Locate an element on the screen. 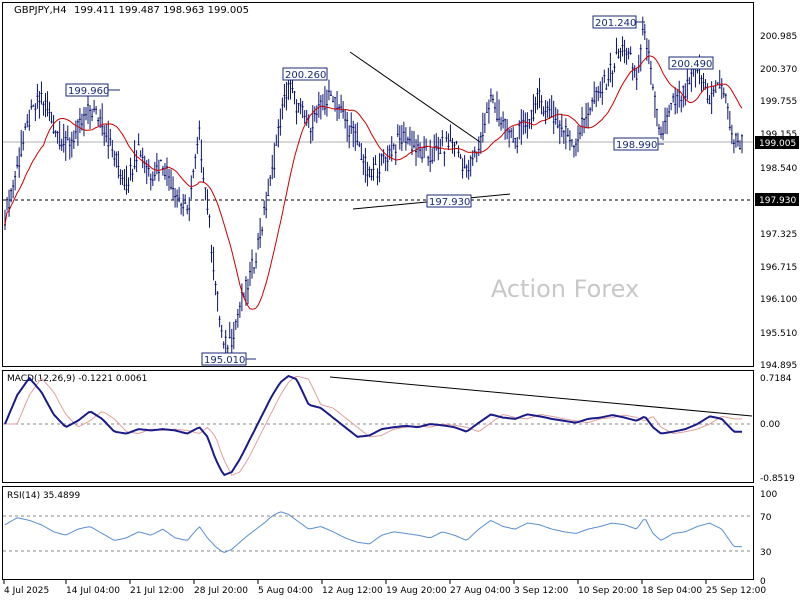  current-price-label: 199.005 is located at coordinates (777, 144).